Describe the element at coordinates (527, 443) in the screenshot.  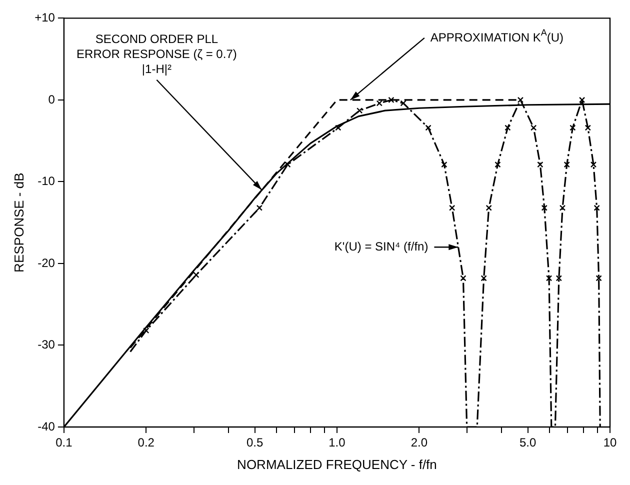
I see `x-tick-label: 5.0` at that location.